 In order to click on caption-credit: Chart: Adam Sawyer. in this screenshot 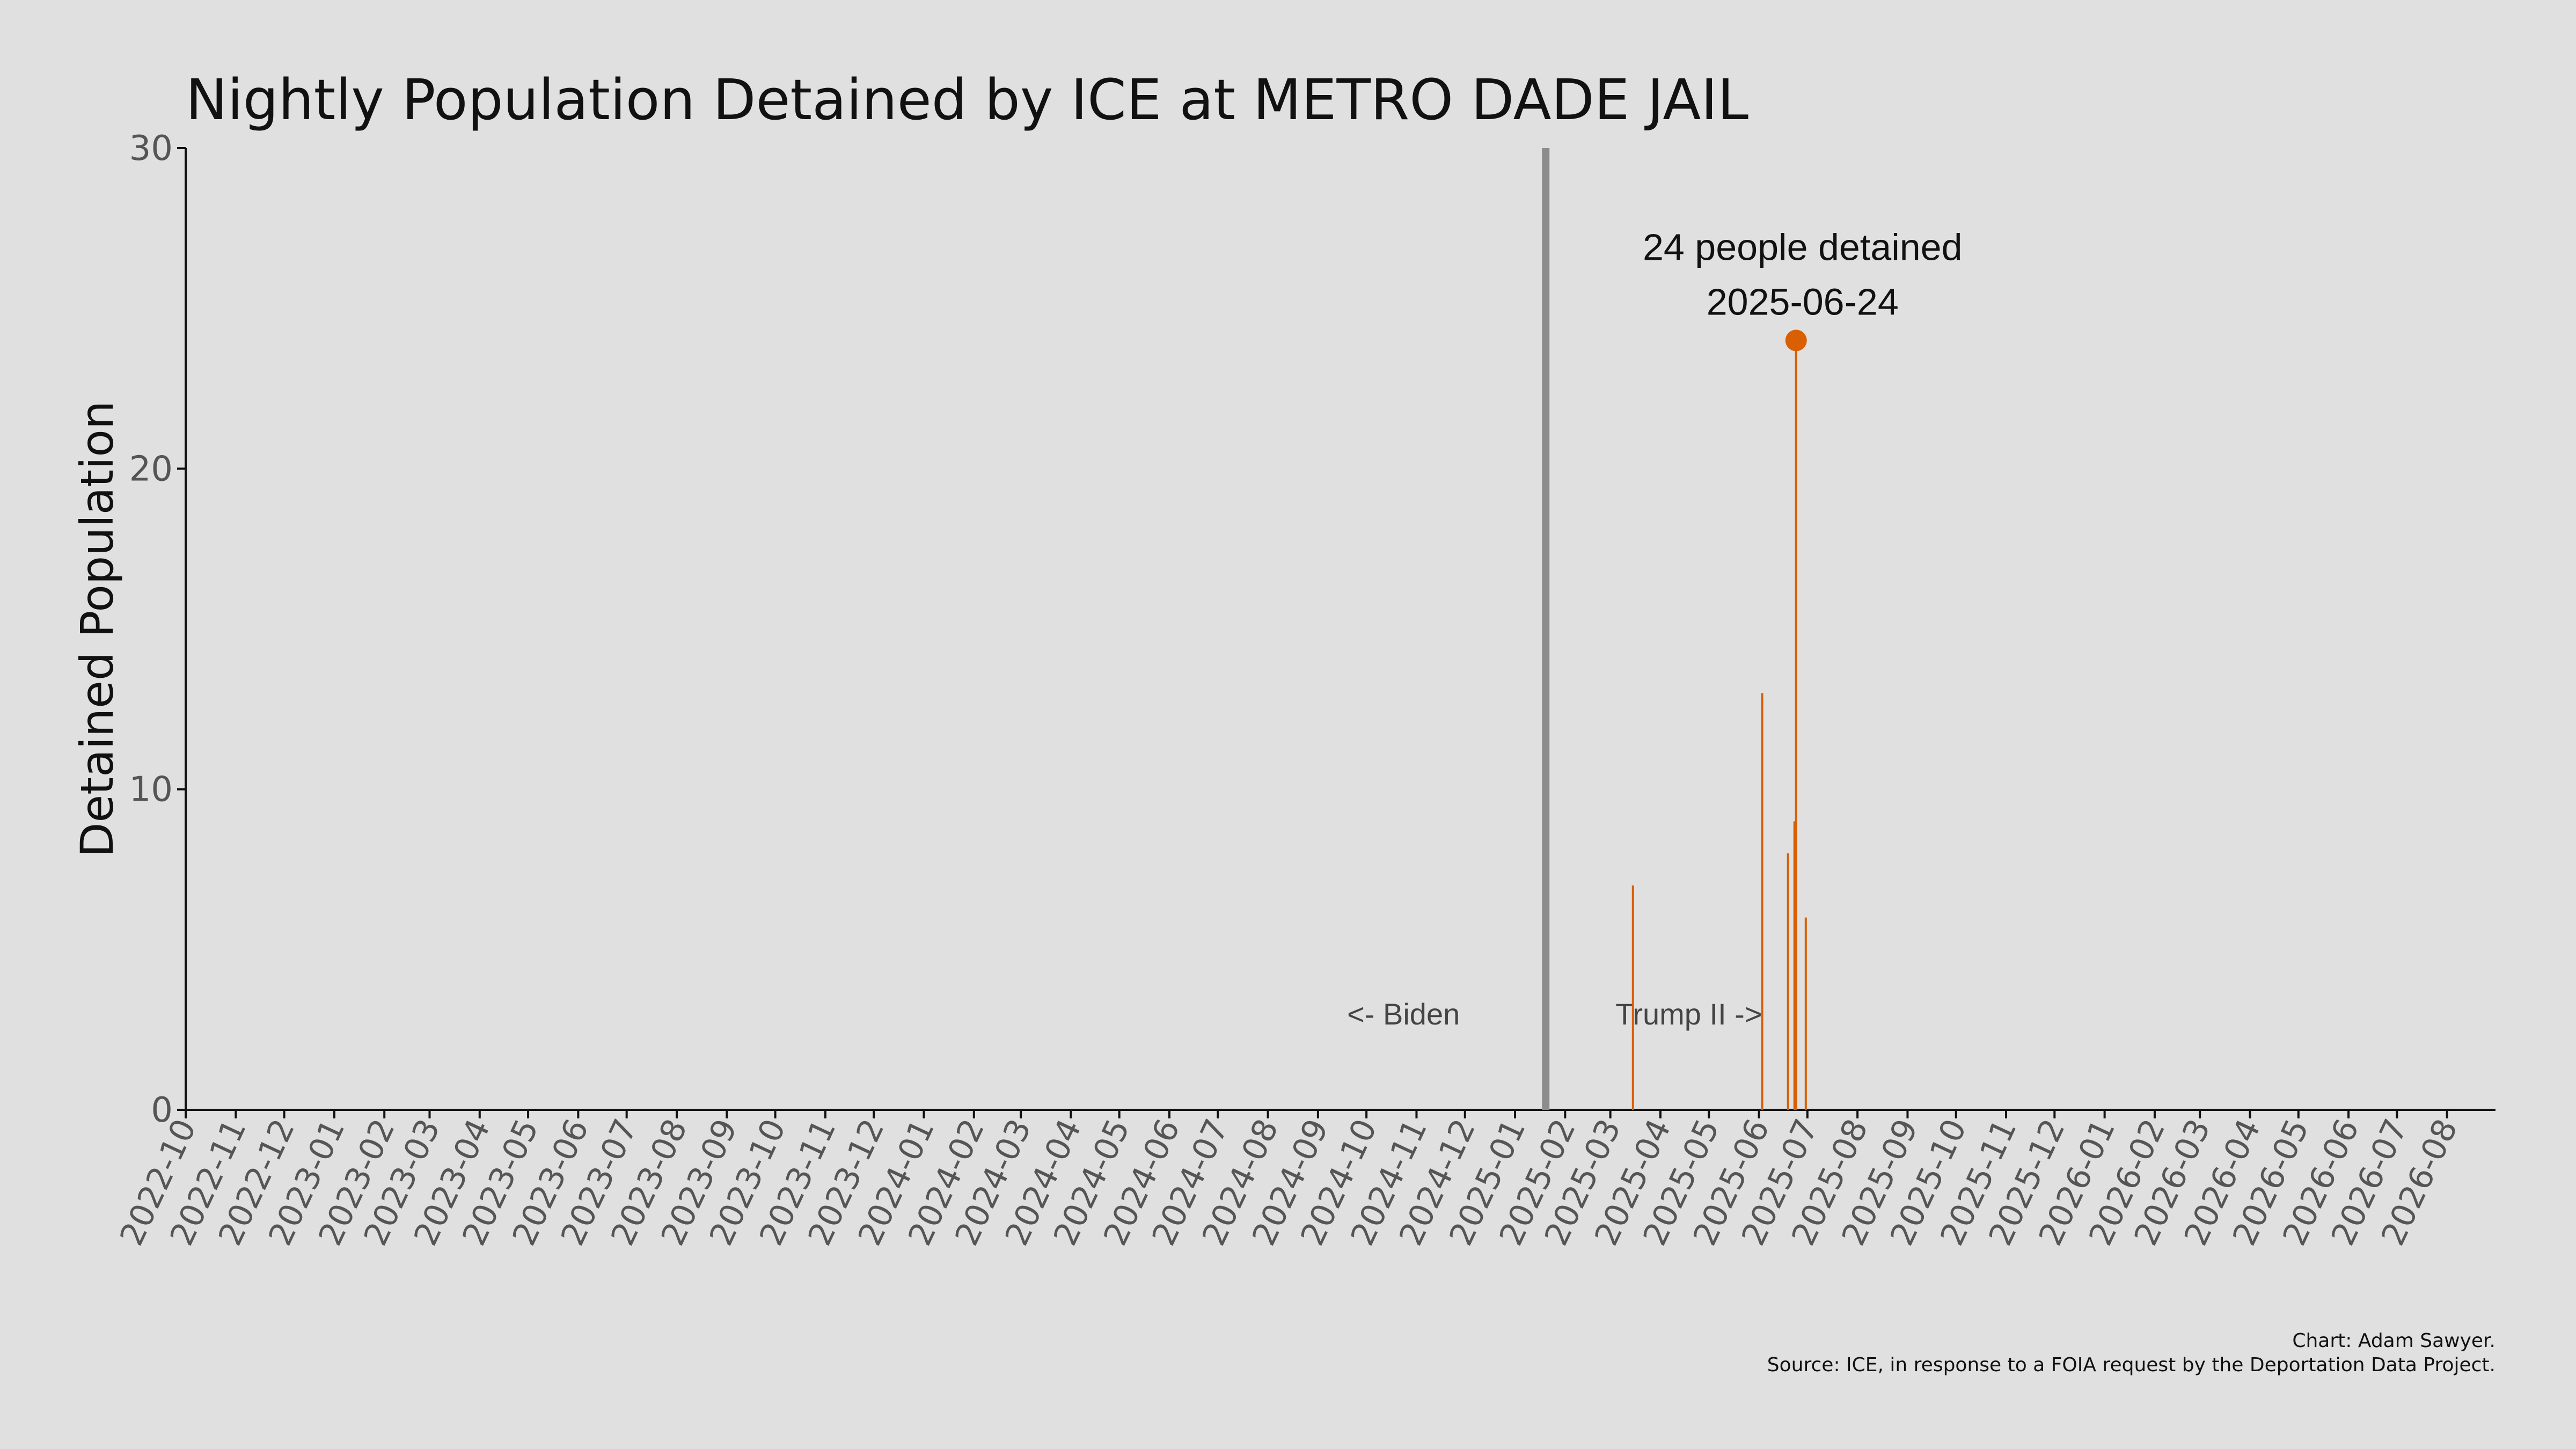, I will do `click(2394, 1341)`.